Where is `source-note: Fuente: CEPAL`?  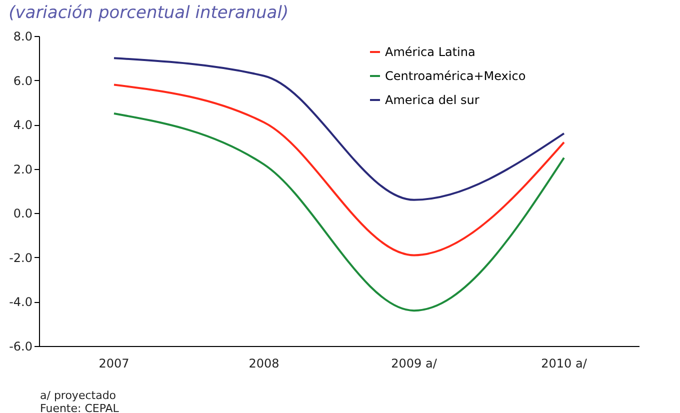
source-note: Fuente: CEPAL is located at coordinates (80, 407).